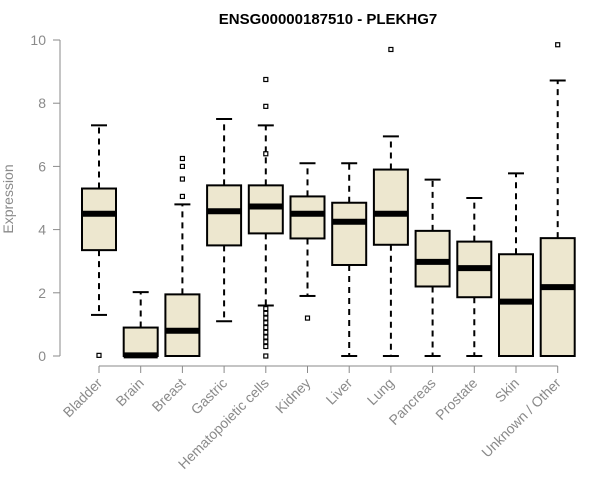 The width and height of the screenshot is (600, 500). I want to click on x-tick-label: Kidney, so click(293, 396).